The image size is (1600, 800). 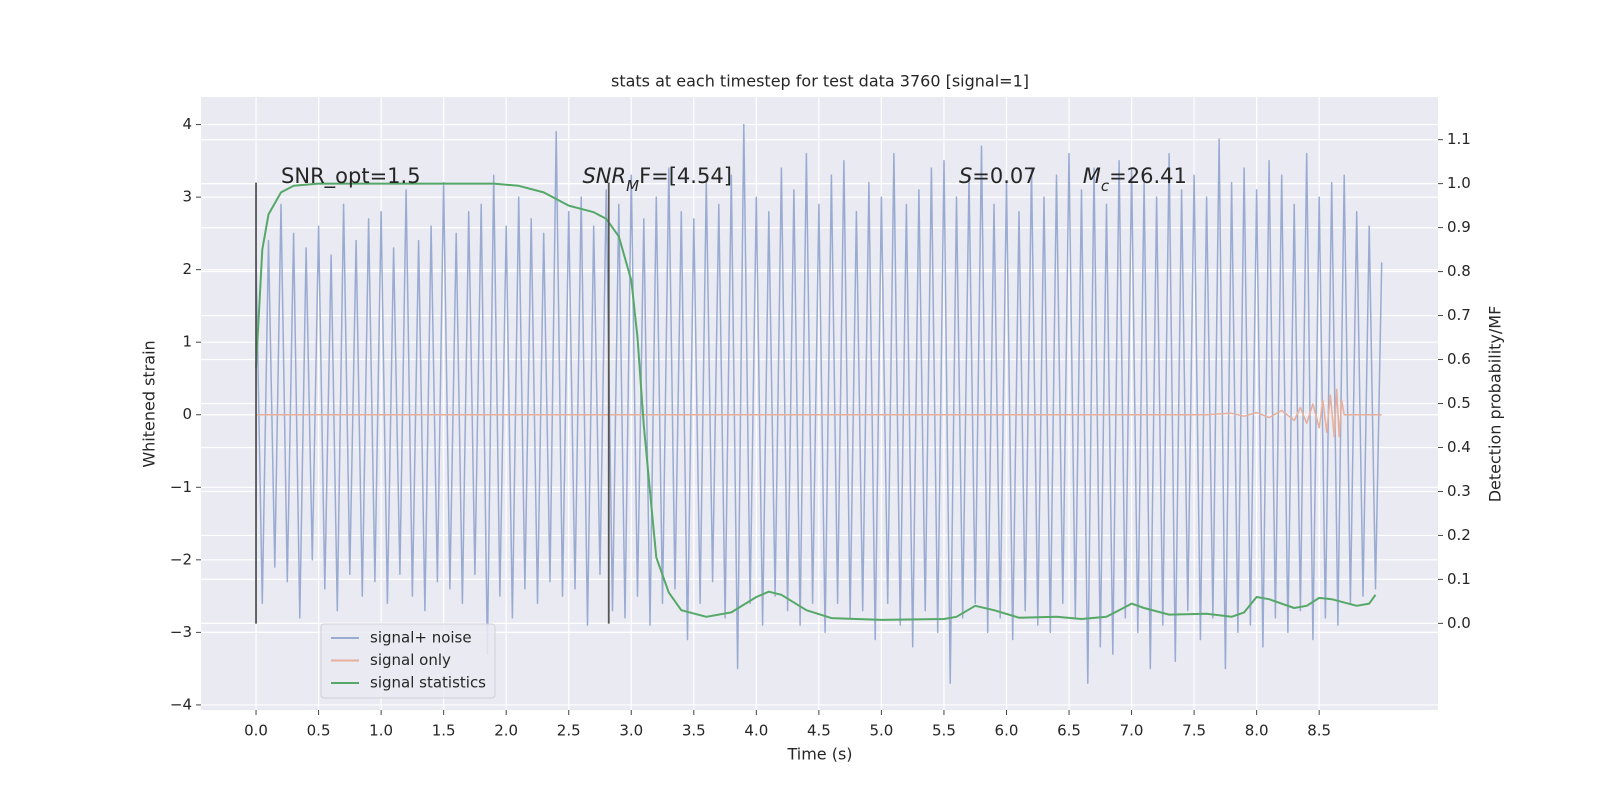 What do you see at coordinates (604, 176) in the screenshot?
I see `annotation-part: SNR` at bounding box center [604, 176].